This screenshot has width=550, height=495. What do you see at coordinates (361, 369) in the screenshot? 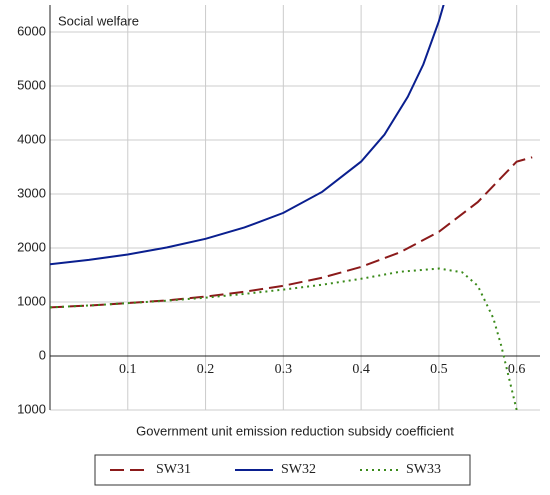
I see `x-tick-label: 0.4` at bounding box center [361, 369].